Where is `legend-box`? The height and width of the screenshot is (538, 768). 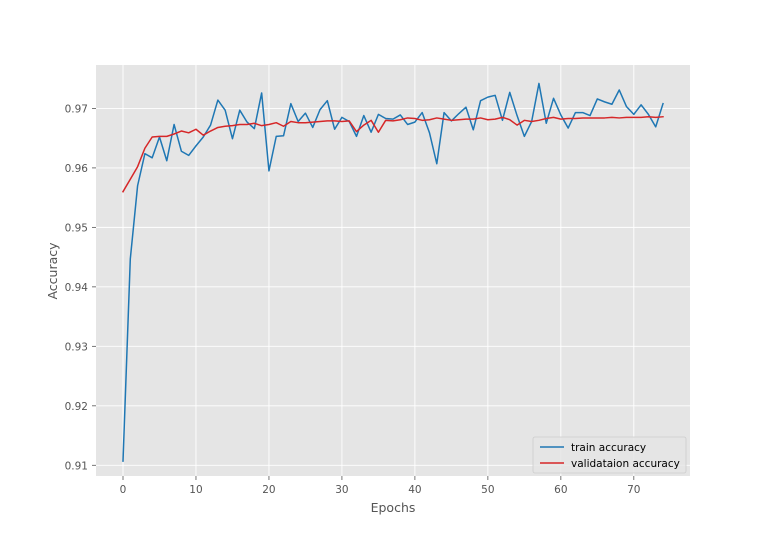
legend-box is located at coordinates (609, 455).